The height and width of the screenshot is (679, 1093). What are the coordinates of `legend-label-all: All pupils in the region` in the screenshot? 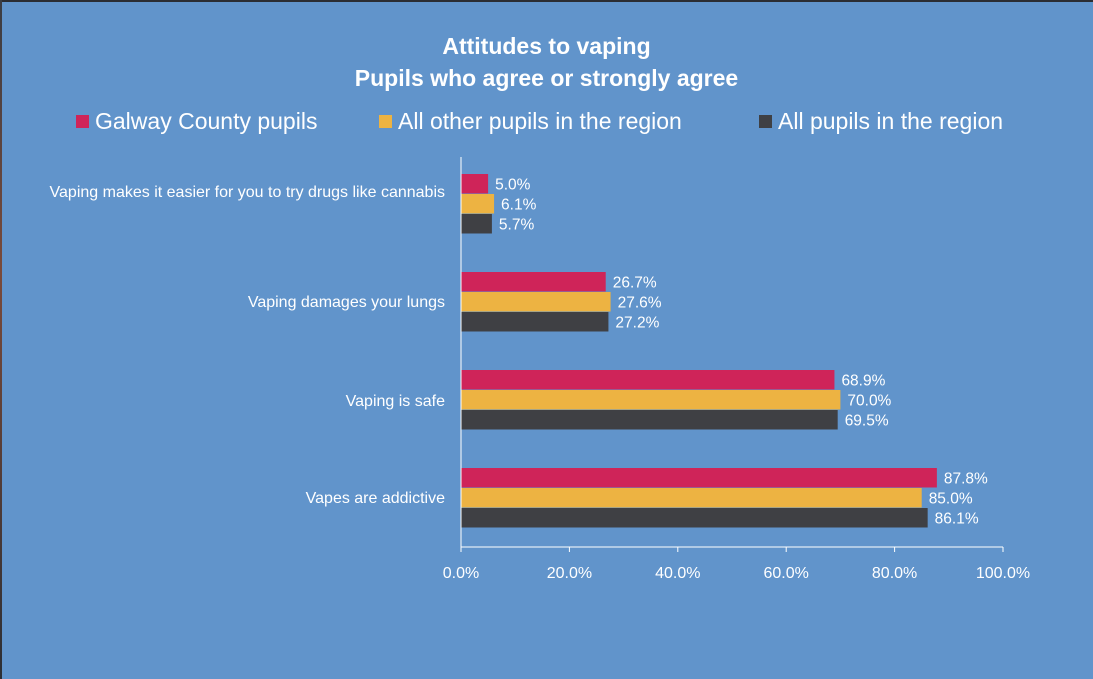 It's located at (891, 121).